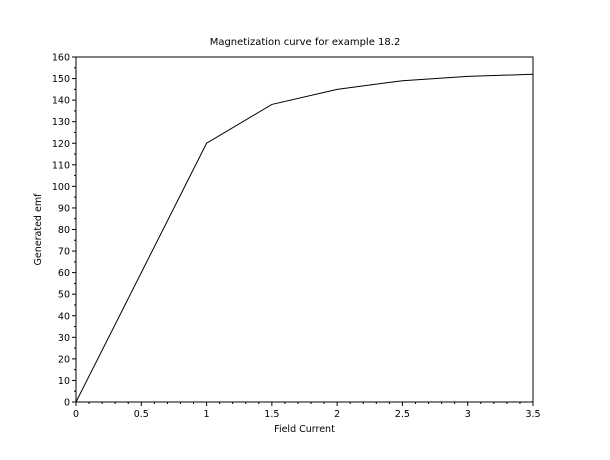 The height and width of the screenshot is (460, 610). I want to click on y-tick-label: 70, so click(64, 252).